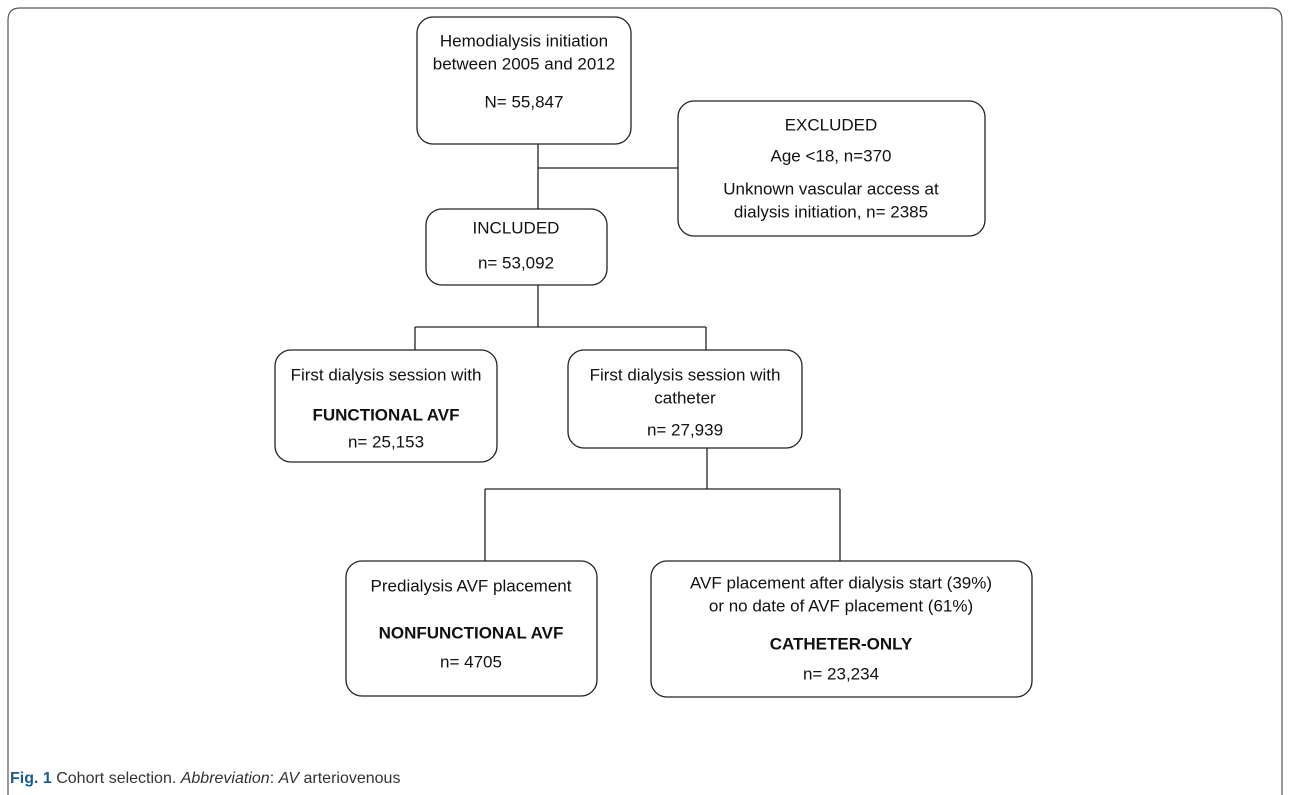  Describe the element at coordinates (524, 63) in the screenshot. I see `node-text: between 2005 and 2012` at that location.